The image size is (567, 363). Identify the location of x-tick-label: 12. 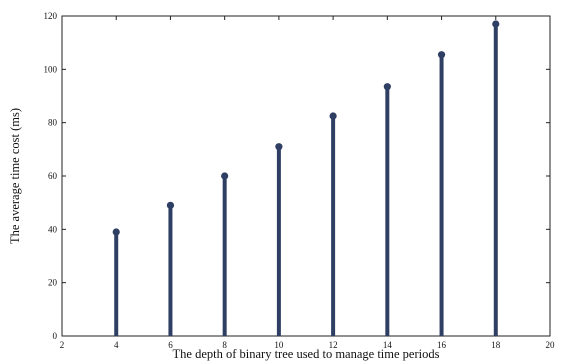
(333, 345).